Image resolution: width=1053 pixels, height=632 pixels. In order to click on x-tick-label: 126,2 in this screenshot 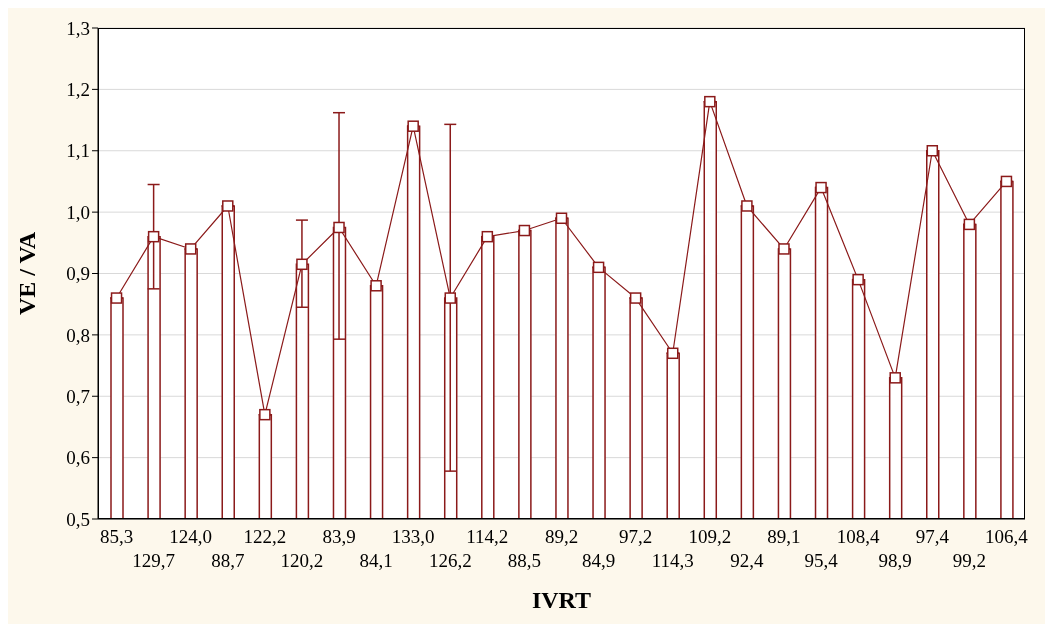, I will do `click(450, 560)`.